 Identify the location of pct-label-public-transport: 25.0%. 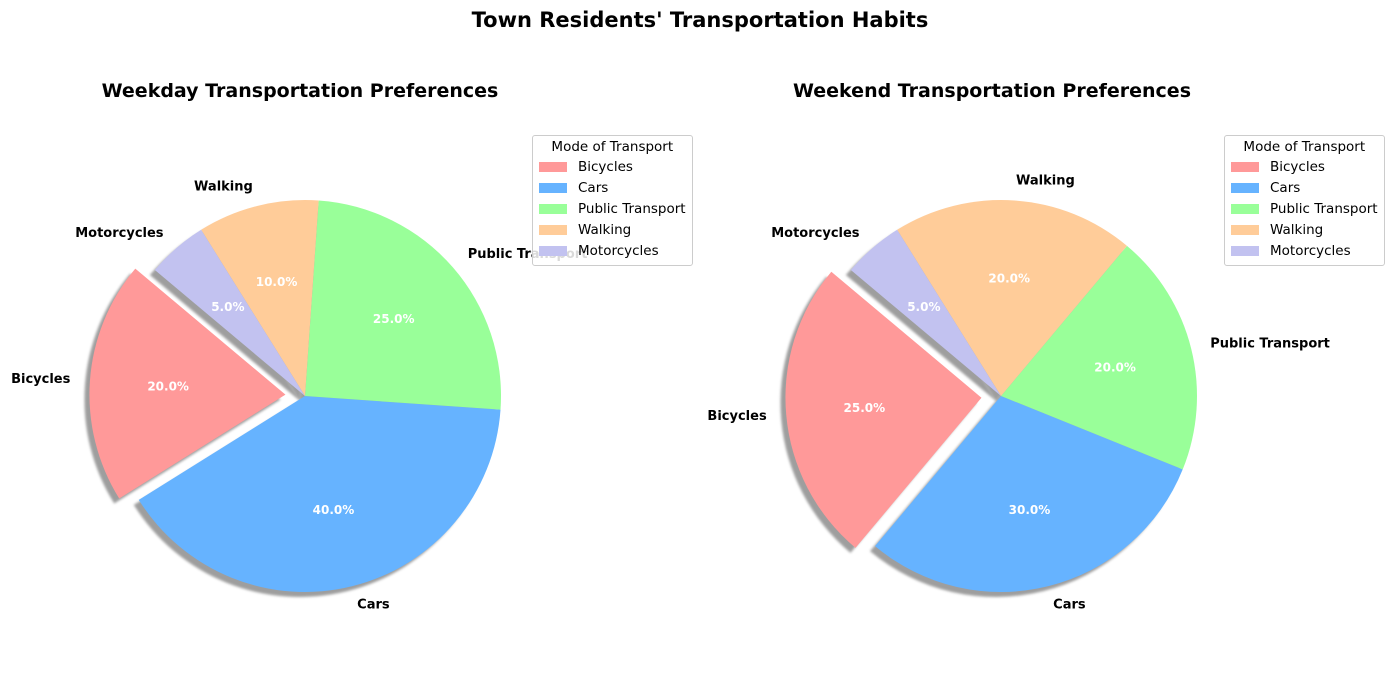
(394, 319).